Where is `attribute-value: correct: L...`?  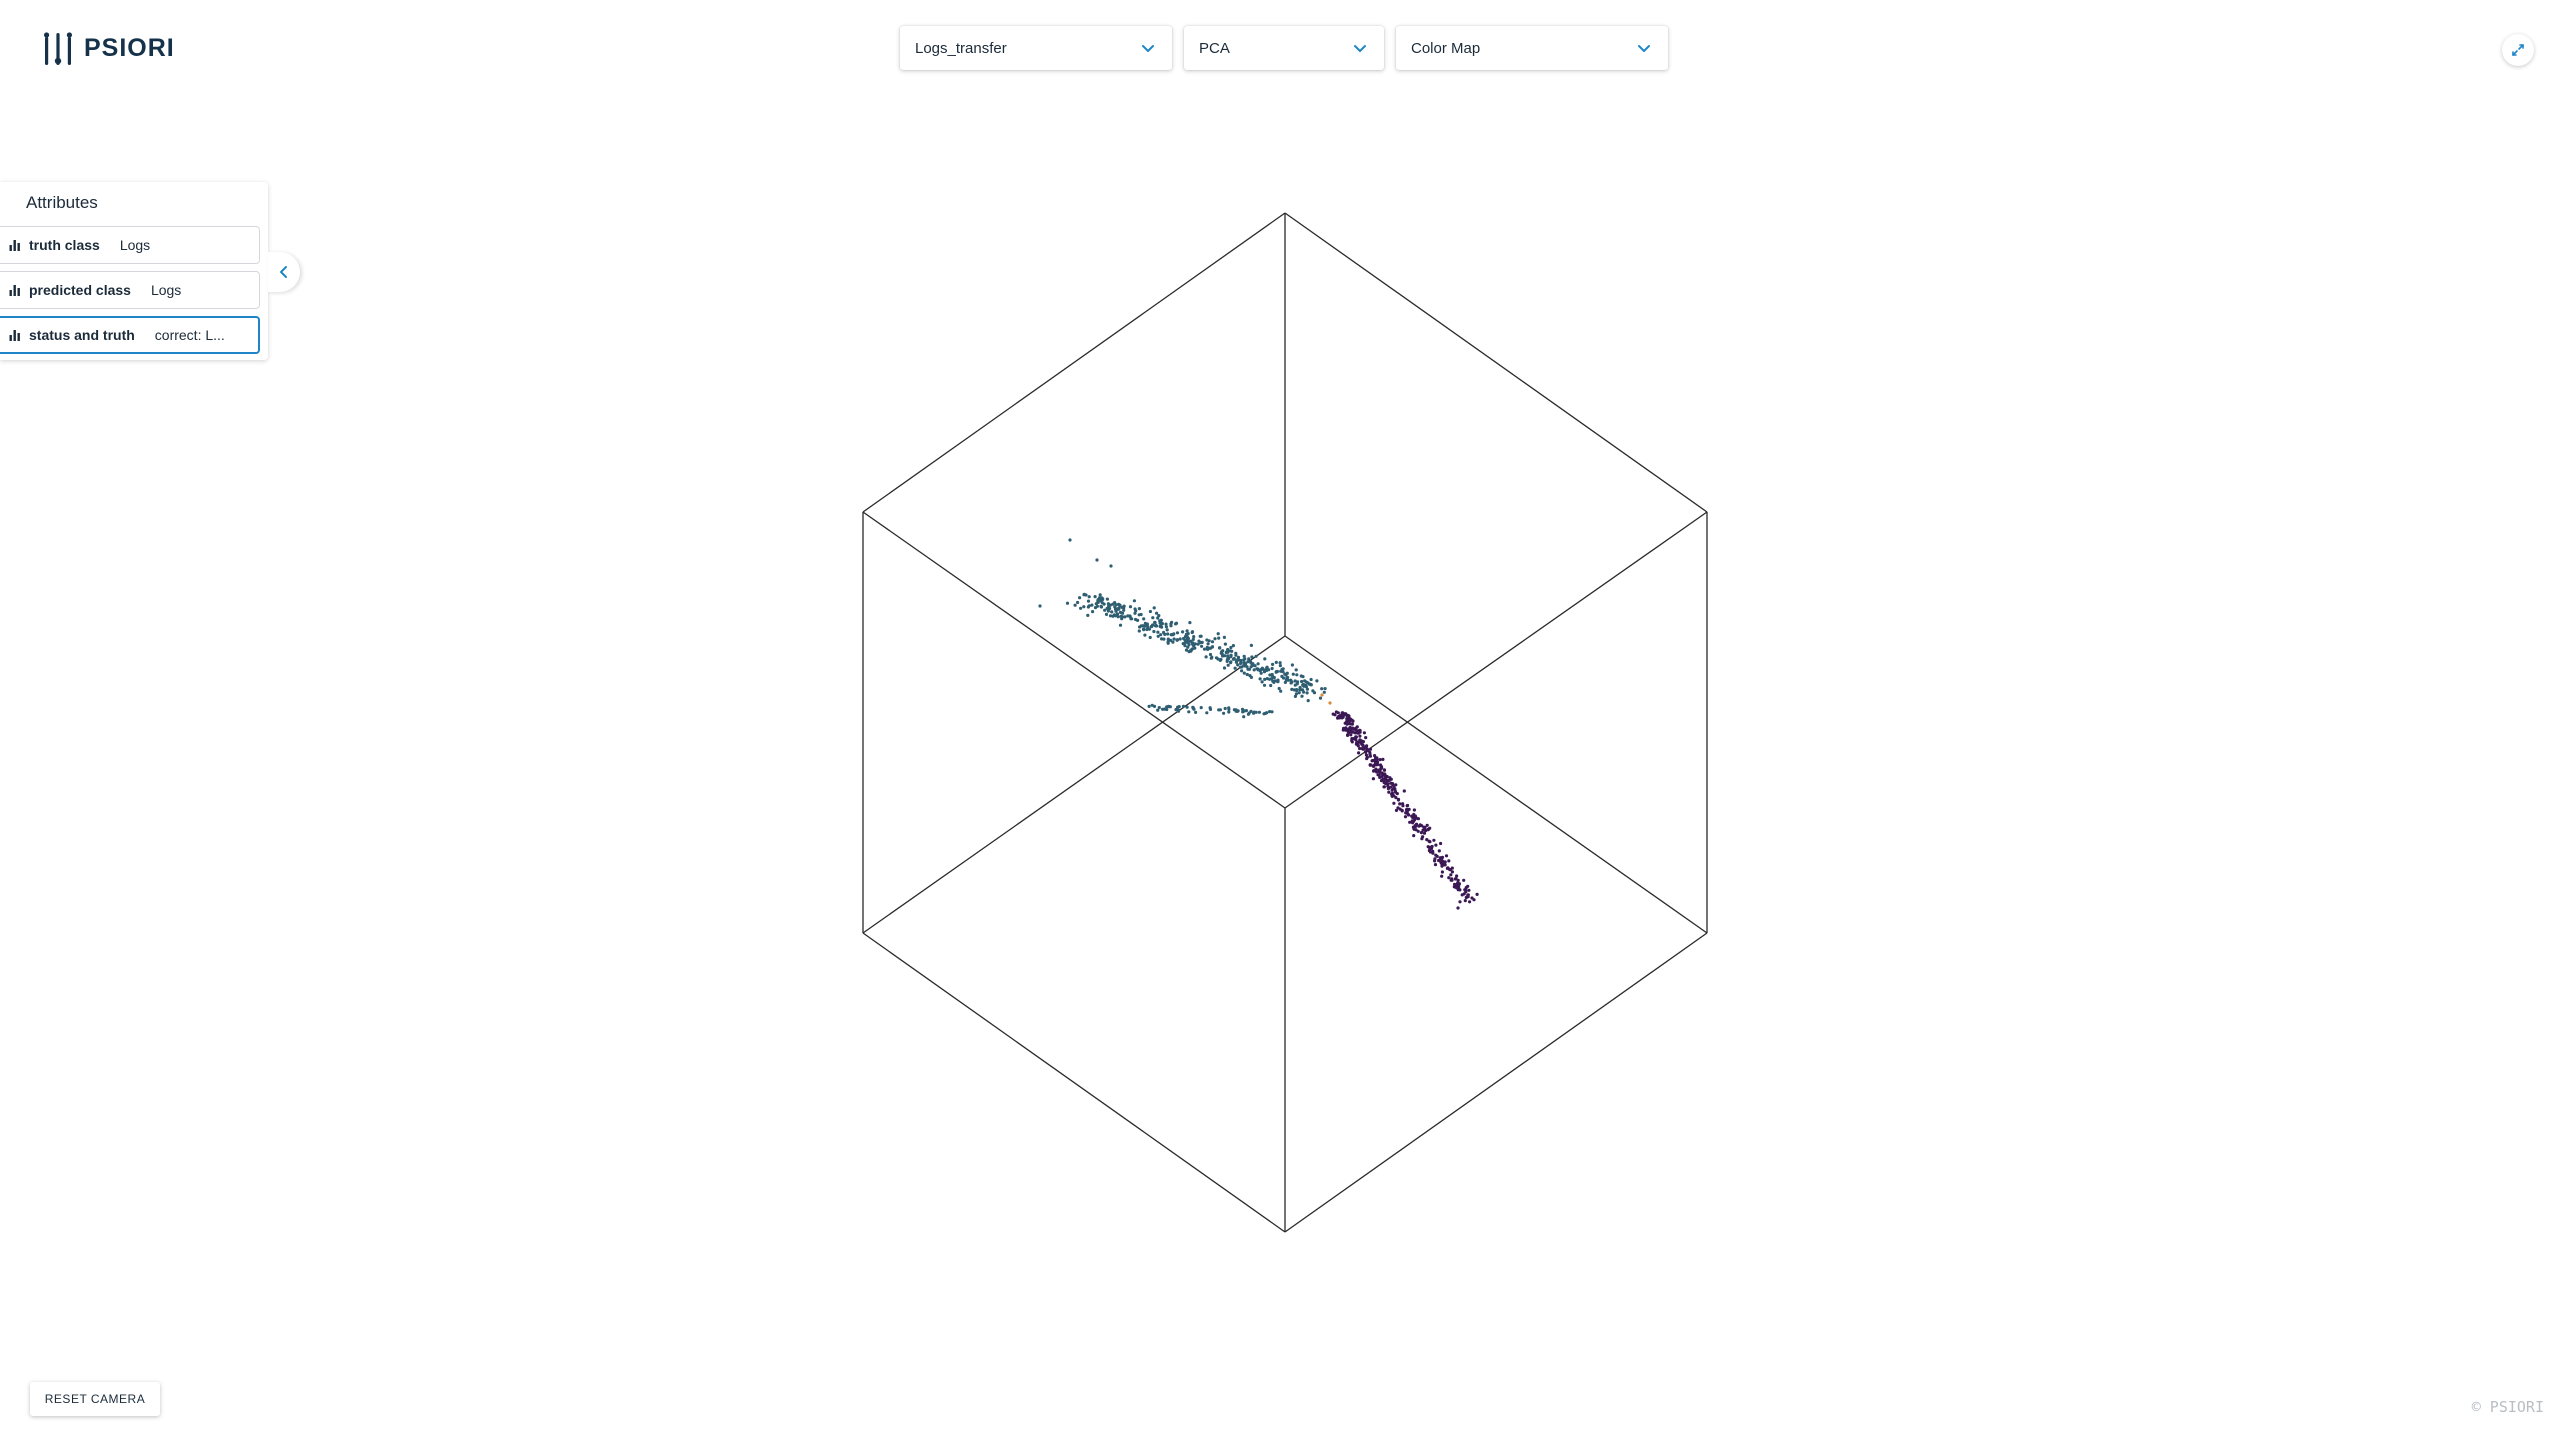
attribute-value: correct: L... is located at coordinates (189, 335).